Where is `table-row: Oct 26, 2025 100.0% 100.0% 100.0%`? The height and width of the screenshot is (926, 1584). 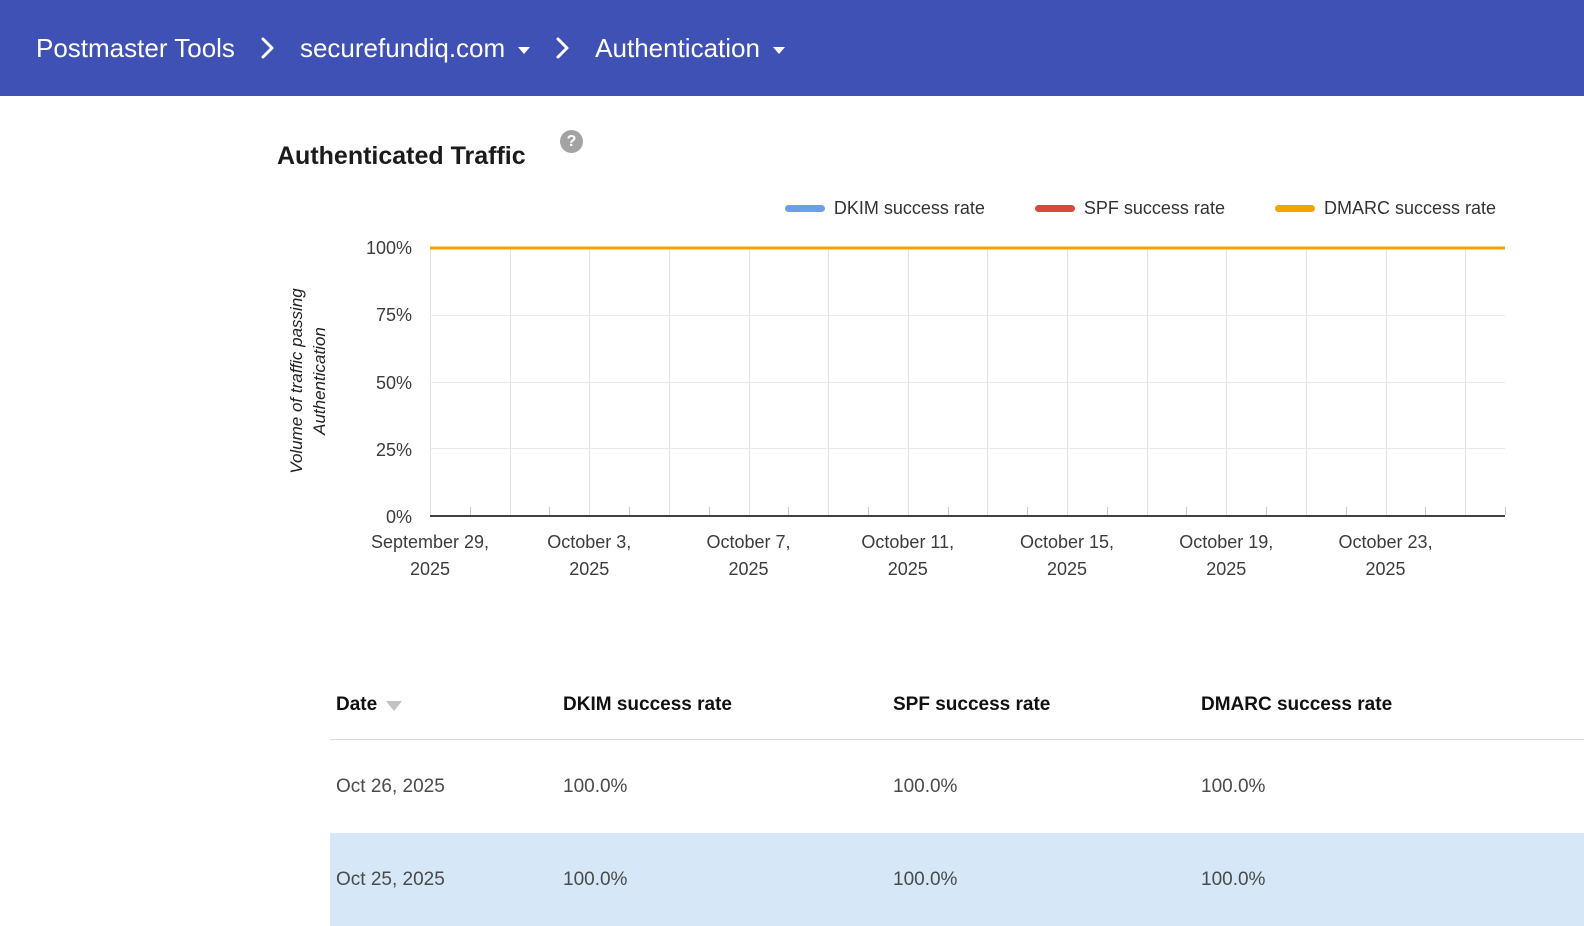 table-row: Oct 26, 2025 100.0% 100.0% 100.0% is located at coordinates (957, 786).